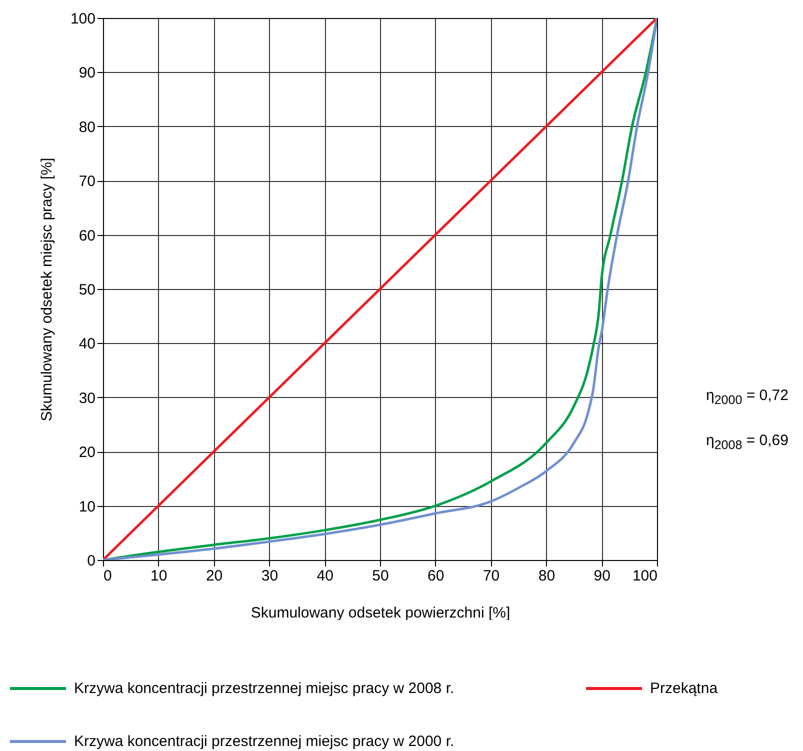 The width and height of the screenshot is (803, 751). I want to click on x-tick-label: 0, so click(108, 576).